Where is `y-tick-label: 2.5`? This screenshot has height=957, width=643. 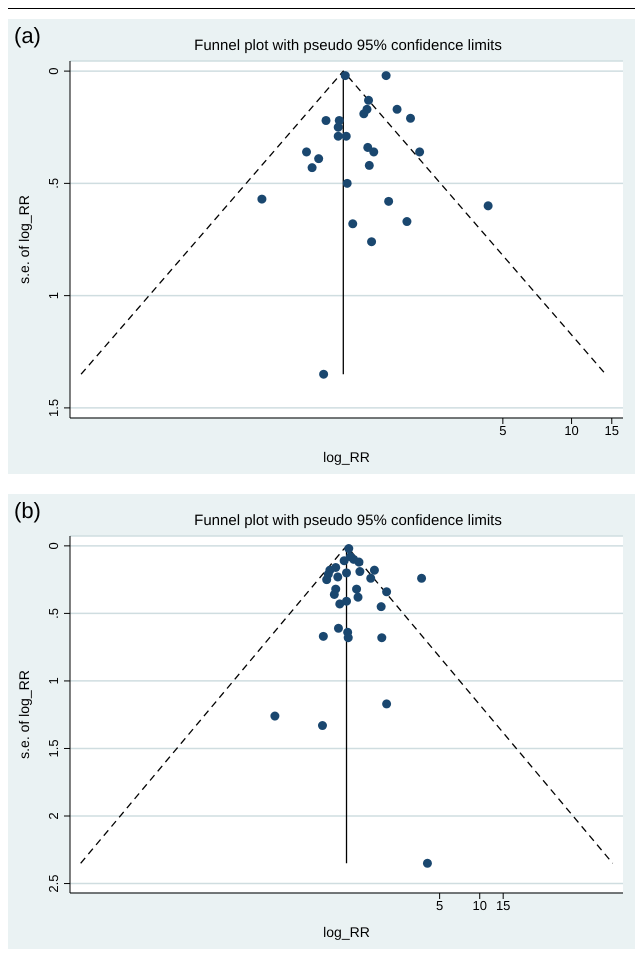 y-tick-label: 2.5 is located at coordinates (53, 883).